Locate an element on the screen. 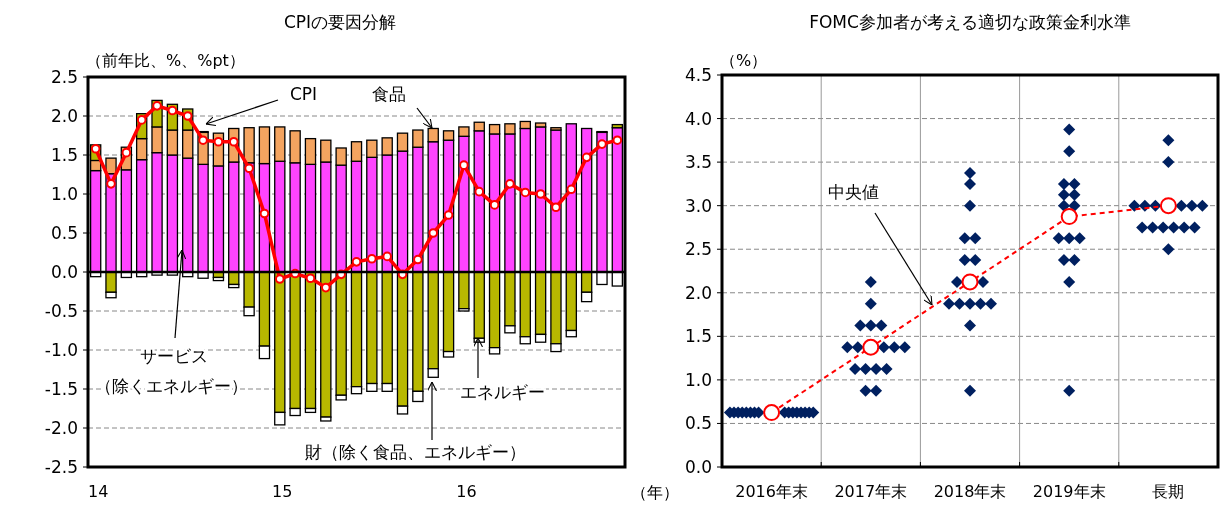  series-label: 財（除く食品、エネルギー） is located at coordinates (415, 452).